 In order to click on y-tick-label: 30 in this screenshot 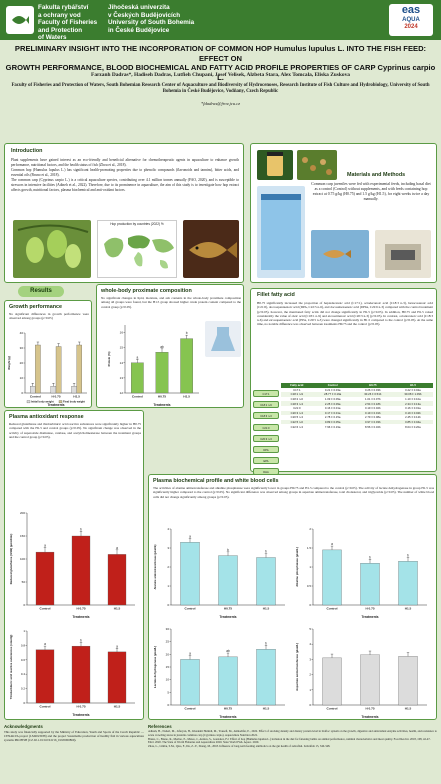, I will do `click(168, 629)`.